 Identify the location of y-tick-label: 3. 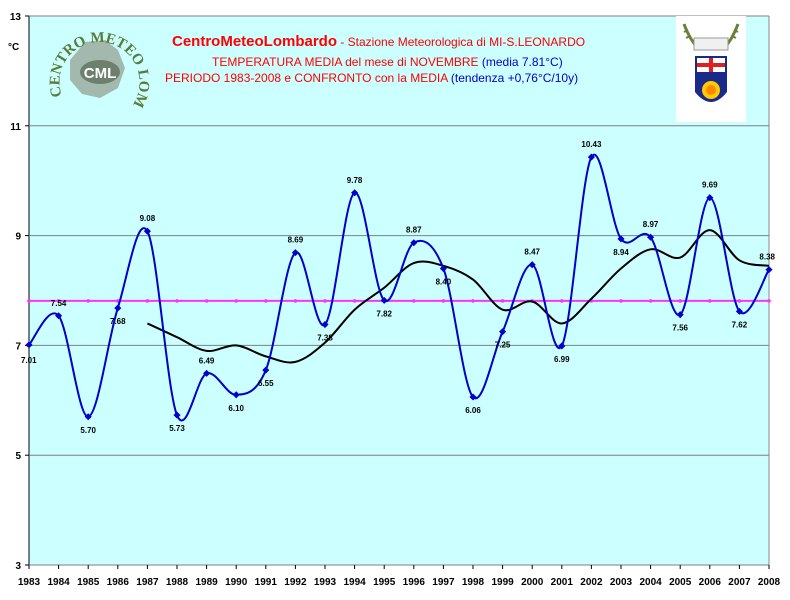
(18, 566).